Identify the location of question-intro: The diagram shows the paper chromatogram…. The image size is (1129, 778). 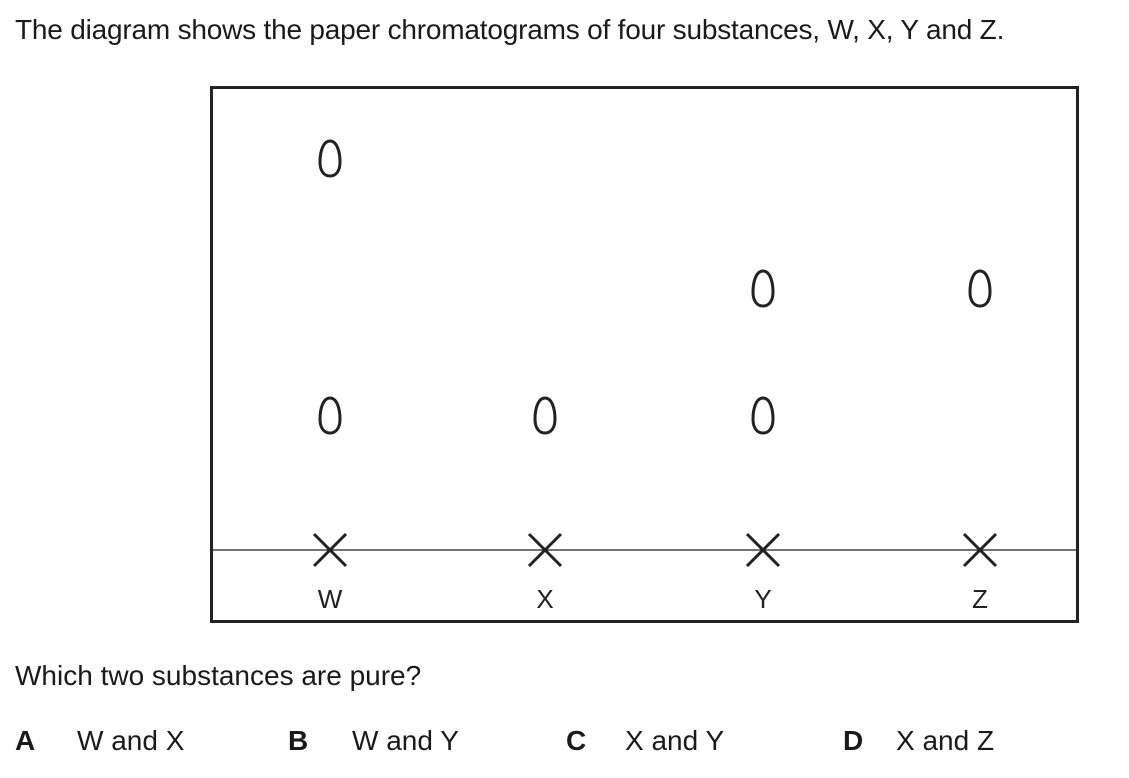
(510, 29).